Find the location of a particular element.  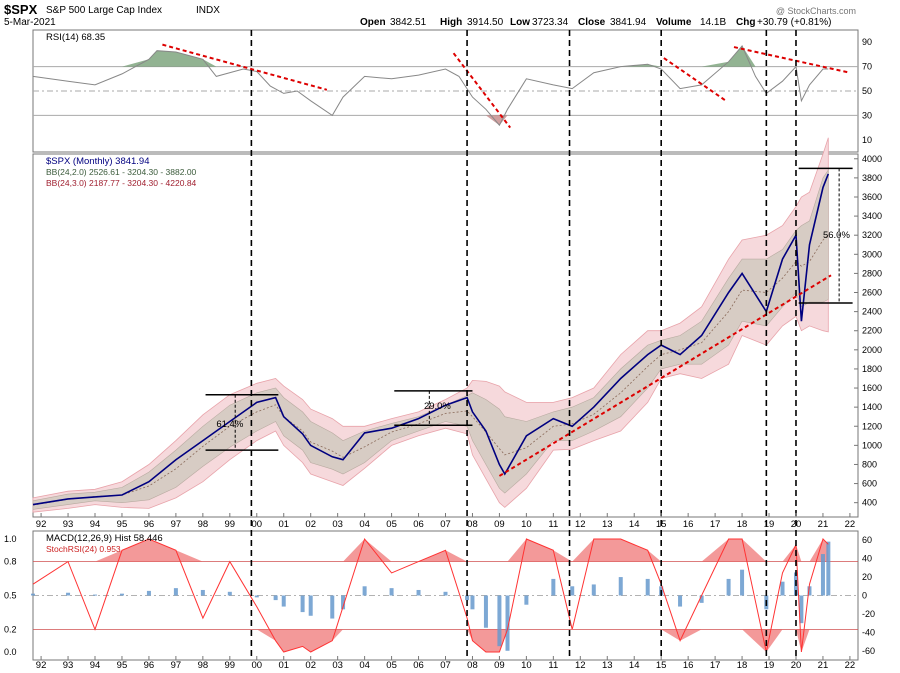

price-ytick: 1800 is located at coordinates (872, 369).